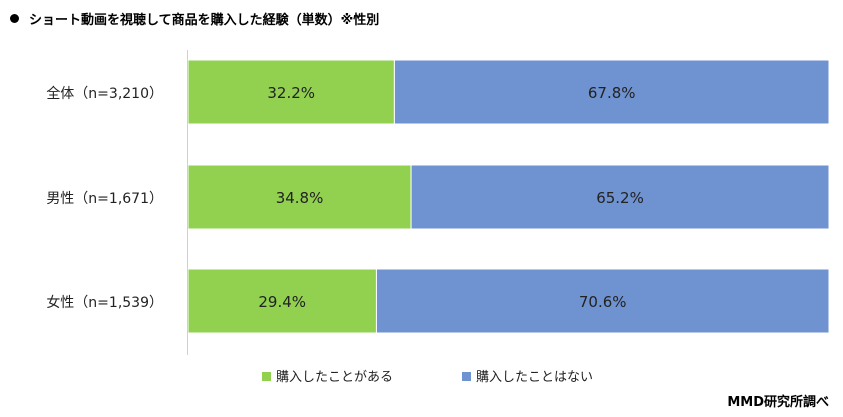  Describe the element at coordinates (291, 93) in the screenshot. I see `data-label: 32.2%` at that location.